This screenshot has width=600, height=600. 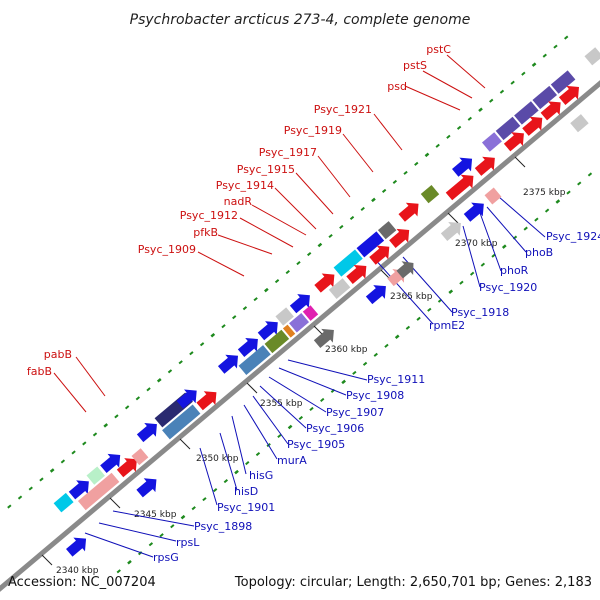 I want to click on label-Psyc_1917: Psyc_1917, so click(x=288, y=152).